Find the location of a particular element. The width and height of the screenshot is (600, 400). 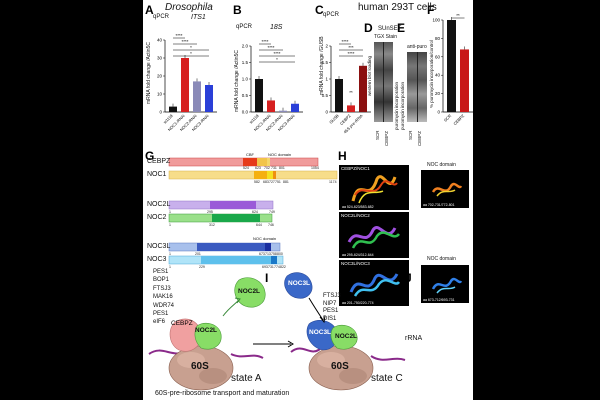

g-num: 881 is located at coordinates (286, 182).